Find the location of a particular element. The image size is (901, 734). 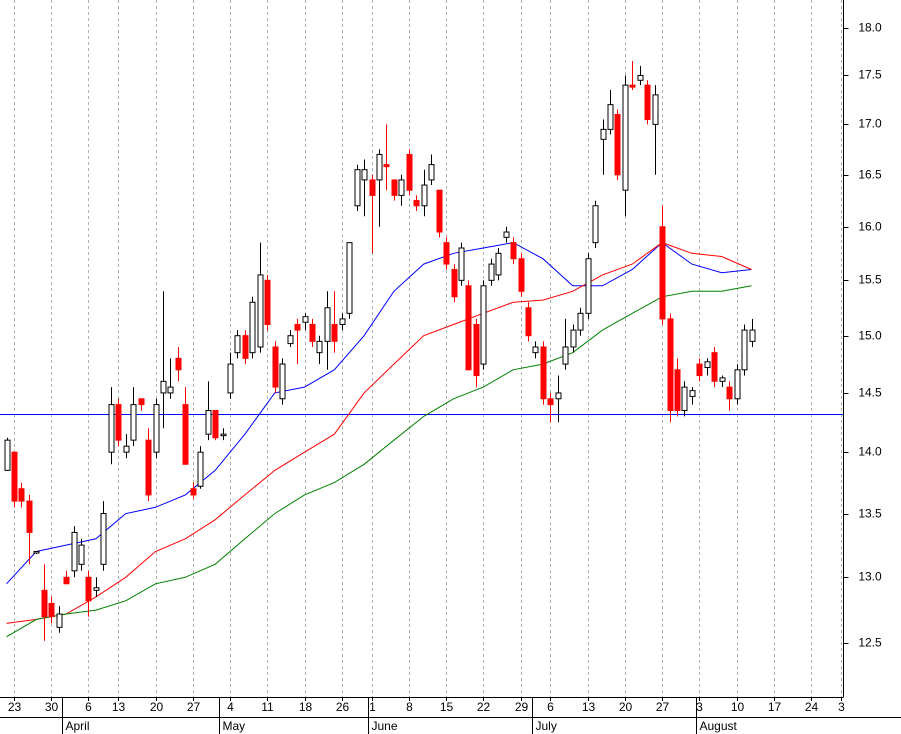

x-tick-label: 4 is located at coordinates (230, 707).